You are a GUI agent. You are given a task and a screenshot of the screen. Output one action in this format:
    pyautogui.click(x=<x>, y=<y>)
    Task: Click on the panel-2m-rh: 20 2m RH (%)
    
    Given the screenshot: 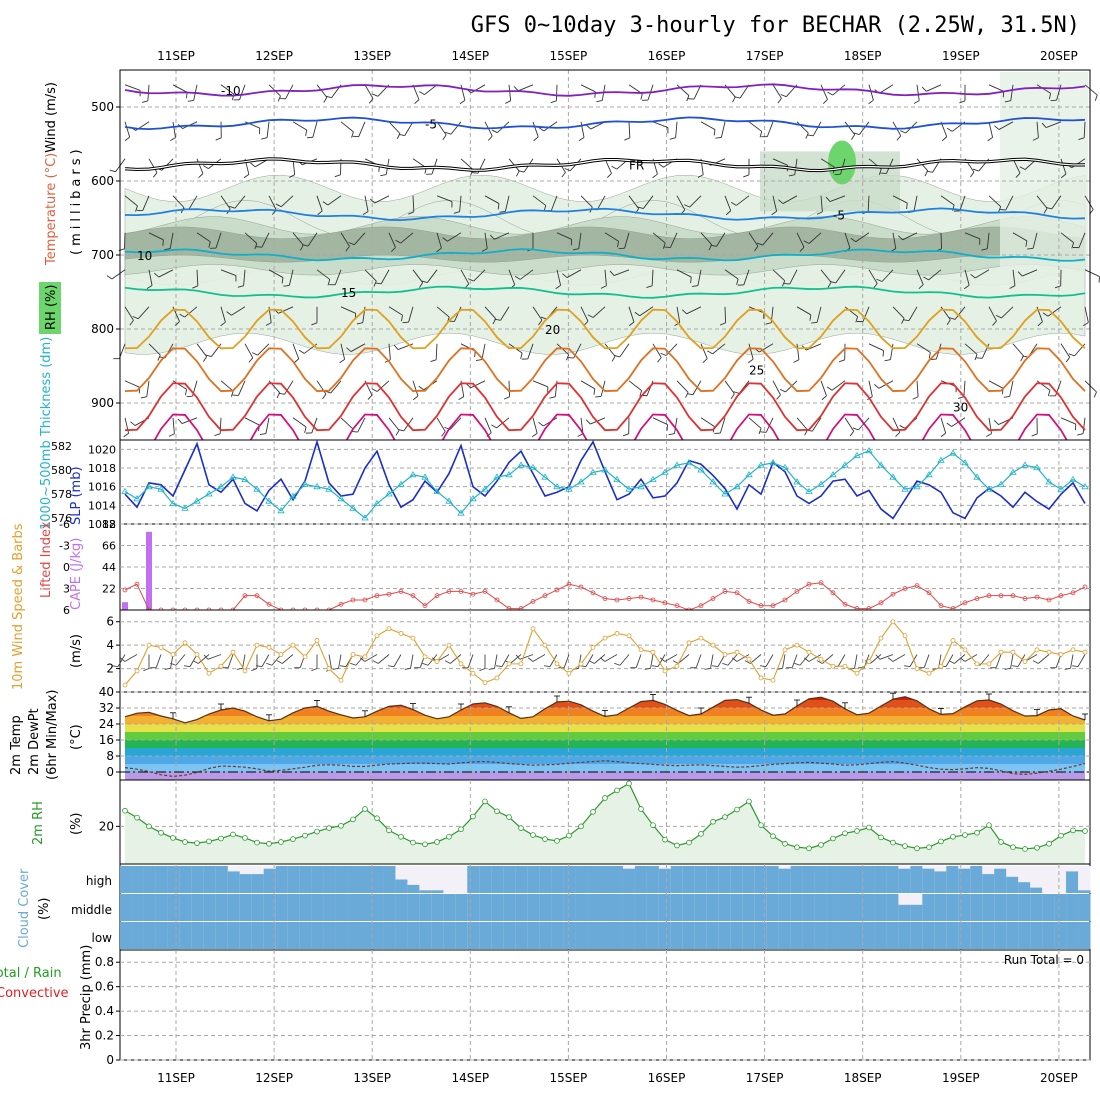 What is the action you would take?
    pyautogui.click(x=561, y=822)
    